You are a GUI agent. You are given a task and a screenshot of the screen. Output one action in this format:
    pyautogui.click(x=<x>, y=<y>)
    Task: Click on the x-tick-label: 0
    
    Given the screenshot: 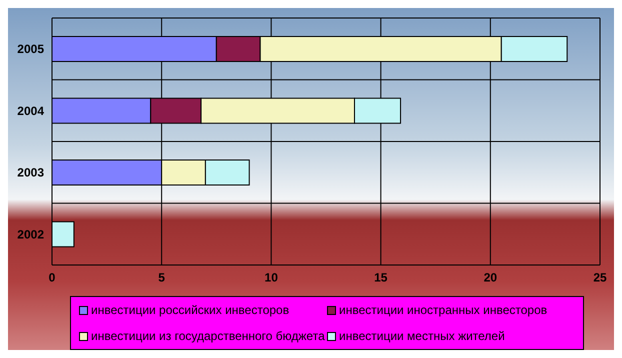 What is the action you would take?
    pyautogui.click(x=52, y=277)
    